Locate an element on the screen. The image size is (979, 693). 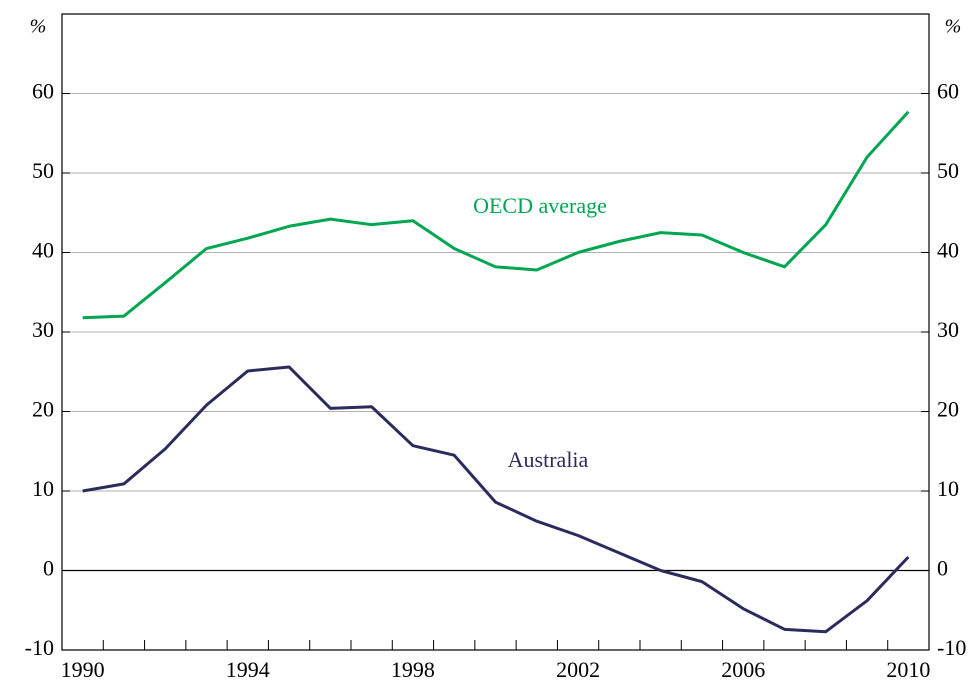
x-tick-label: 1990 is located at coordinates (83, 669).